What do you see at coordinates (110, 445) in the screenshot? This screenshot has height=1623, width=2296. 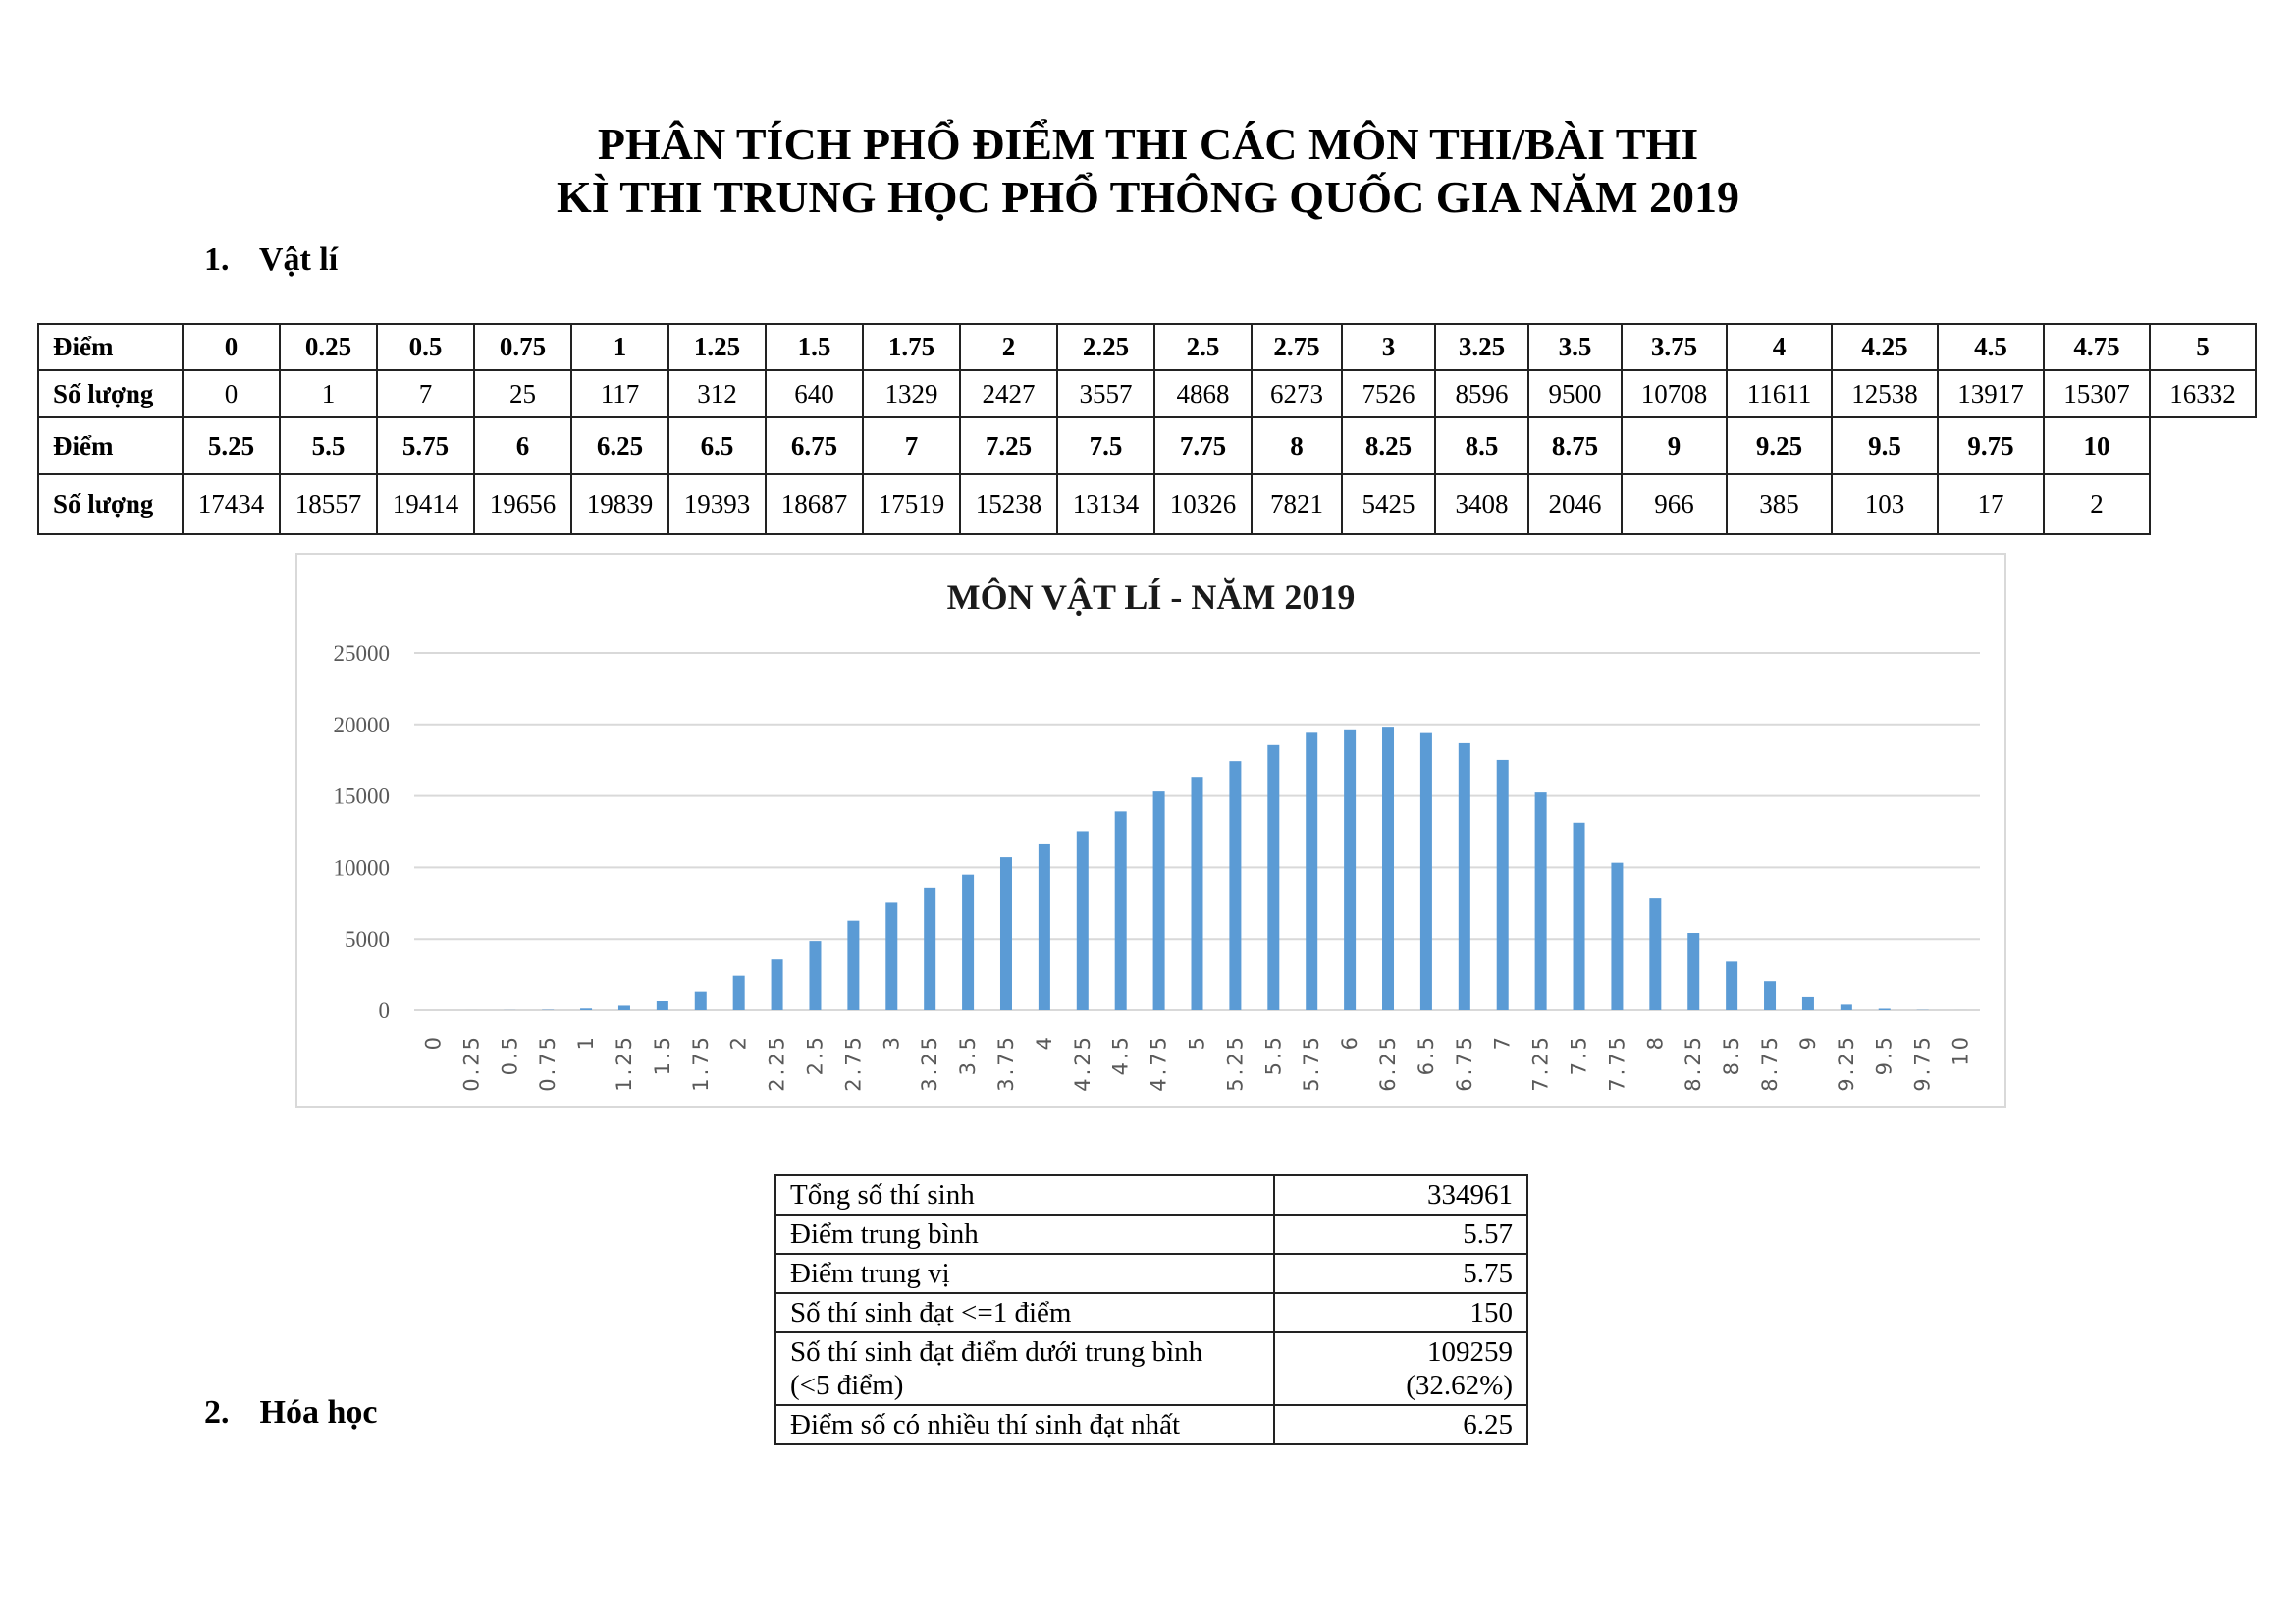 I see `row-label-score: Điểm` at bounding box center [110, 445].